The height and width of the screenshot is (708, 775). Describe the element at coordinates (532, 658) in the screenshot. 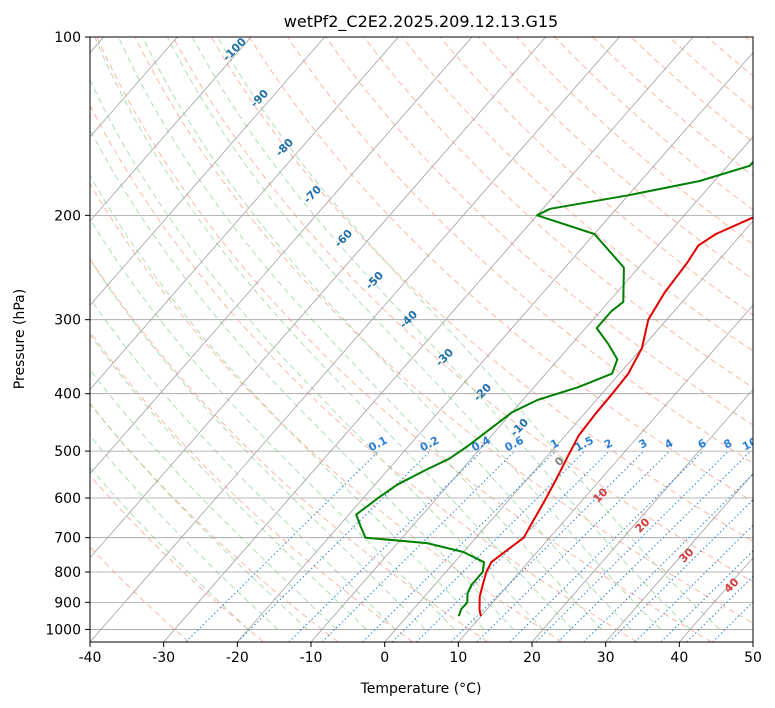

I see `x-tick-label: 20` at that location.